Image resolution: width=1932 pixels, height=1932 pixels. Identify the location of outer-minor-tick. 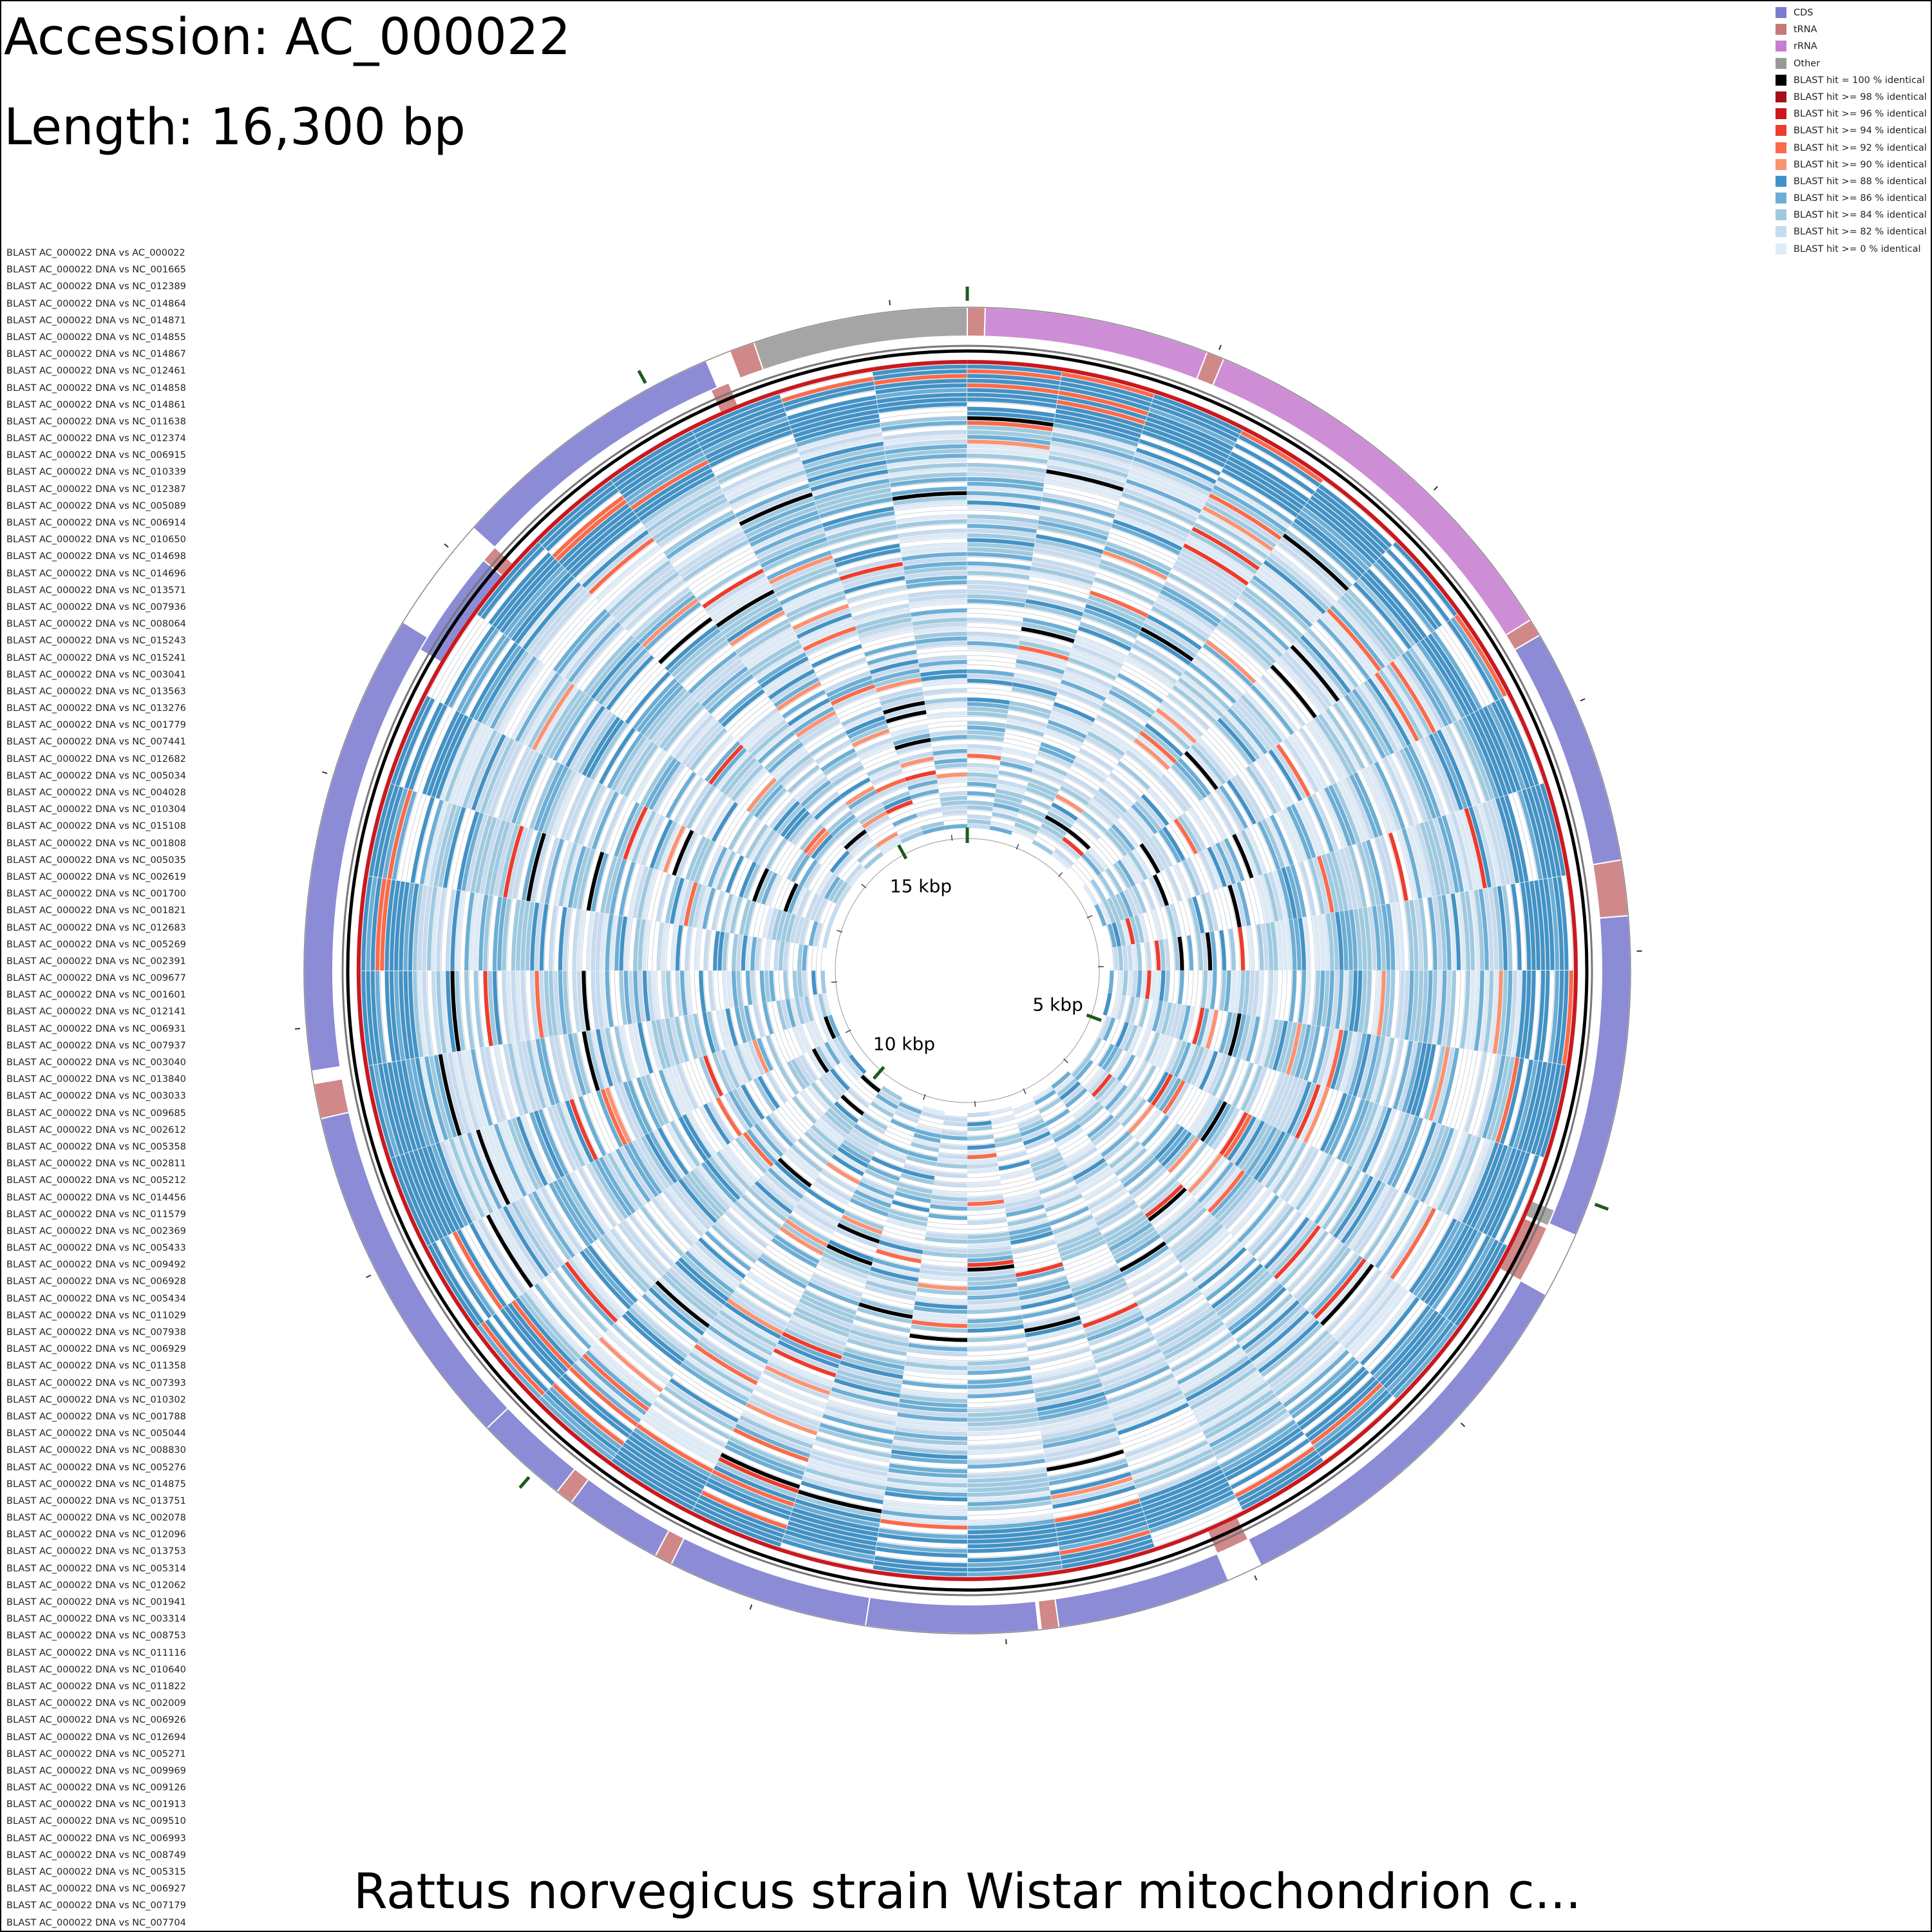
(297, 1029).